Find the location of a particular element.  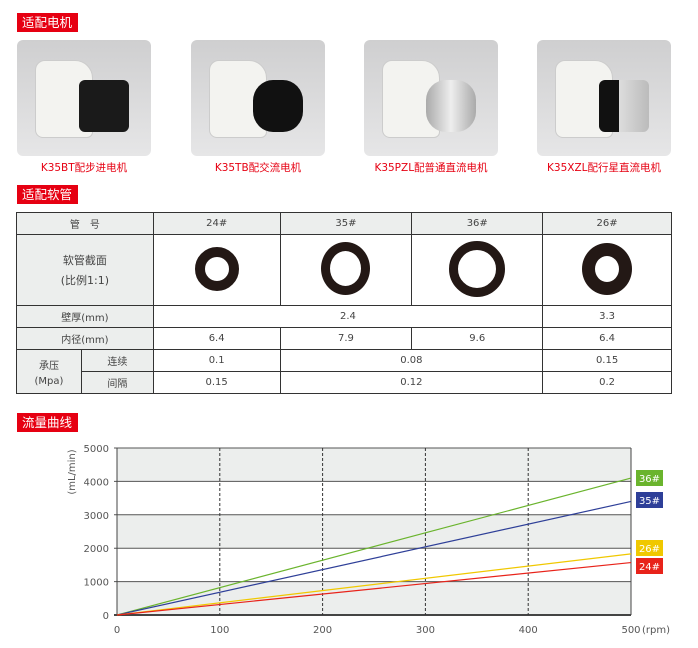

x-tick-label: 400 is located at coordinates (528, 630).